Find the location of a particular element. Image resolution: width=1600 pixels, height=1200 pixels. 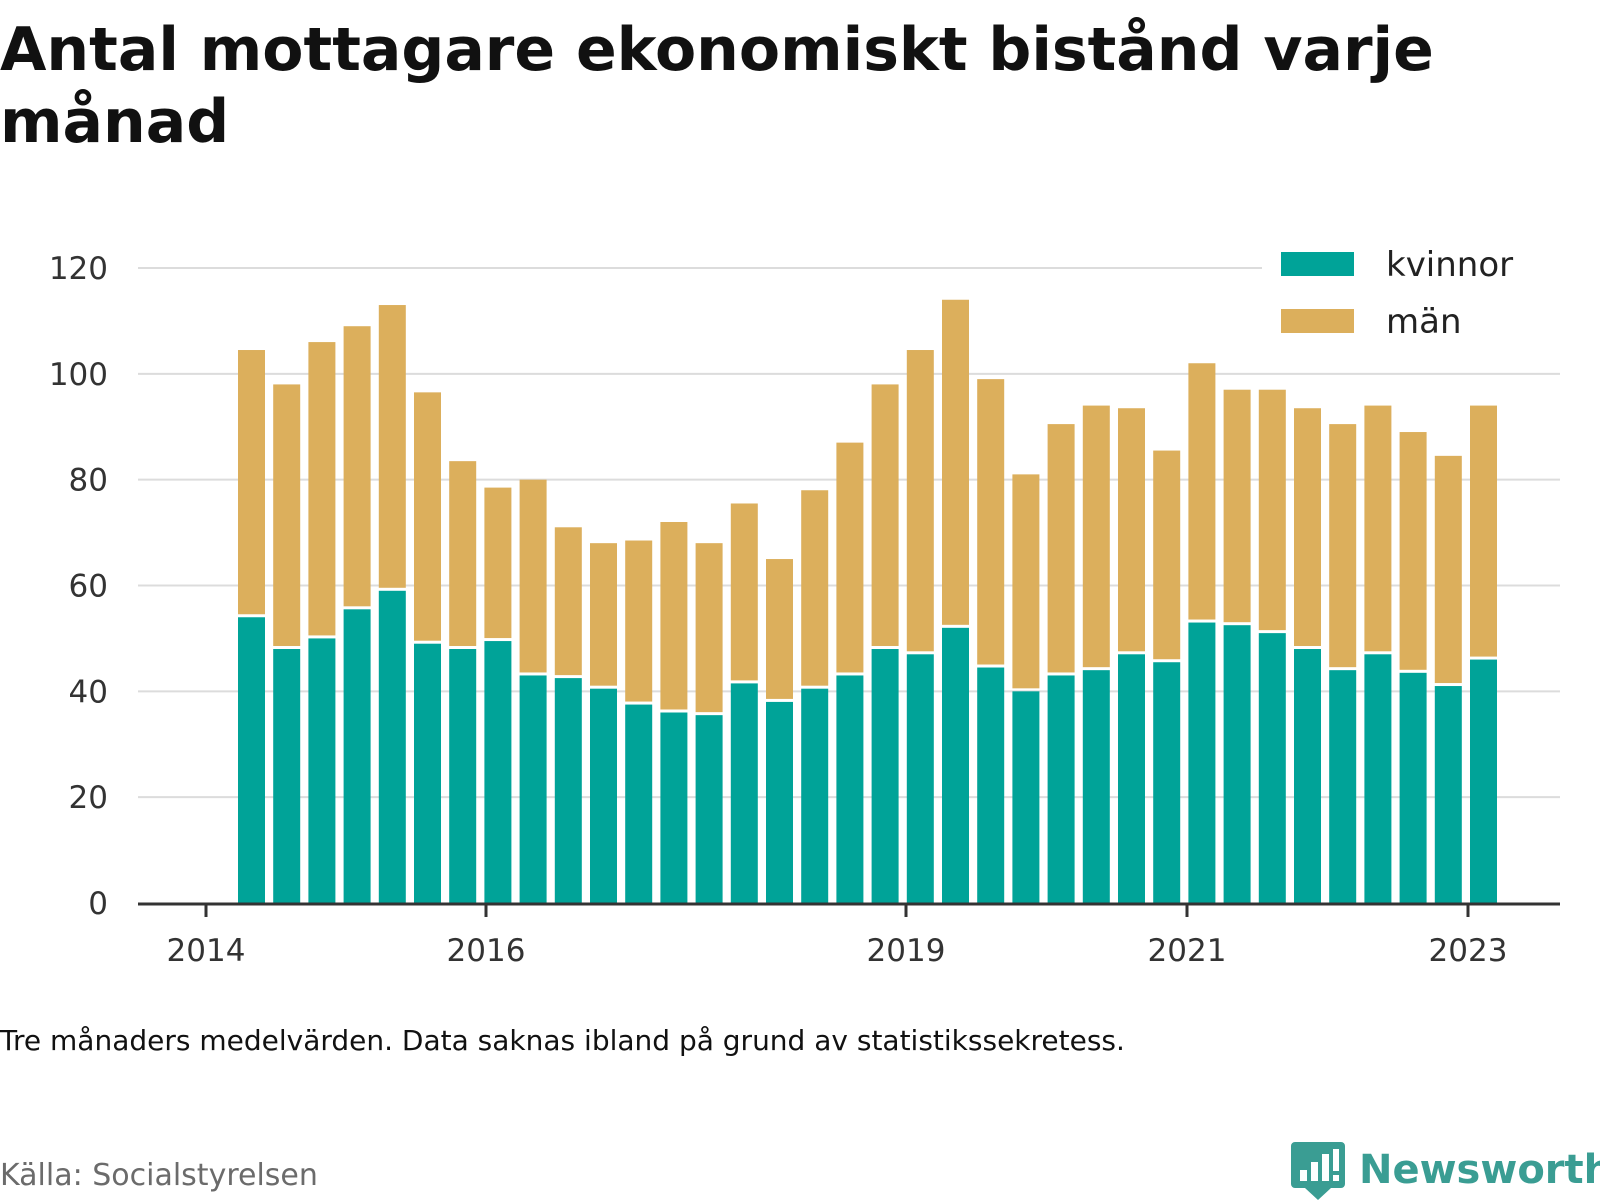

y-axis-tick-labels: 0 20 40 60 80 100 120 is located at coordinates (78, 586).